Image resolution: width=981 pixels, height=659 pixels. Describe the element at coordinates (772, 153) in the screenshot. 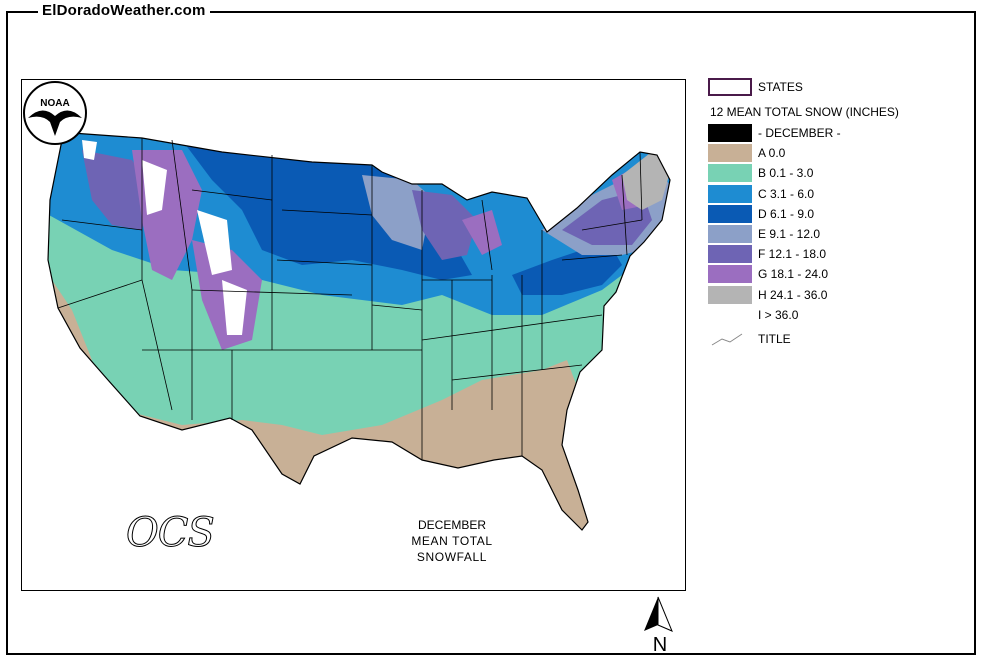

I see `legend-item-label: A 0.0` at that location.